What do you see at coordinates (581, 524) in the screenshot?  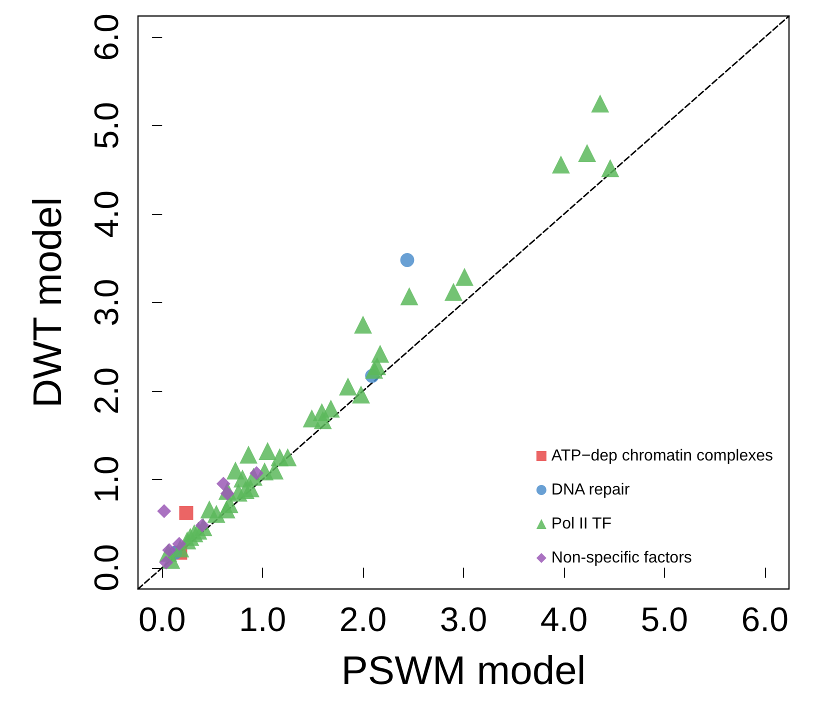 I see `legend-label: Pol II TF` at bounding box center [581, 524].